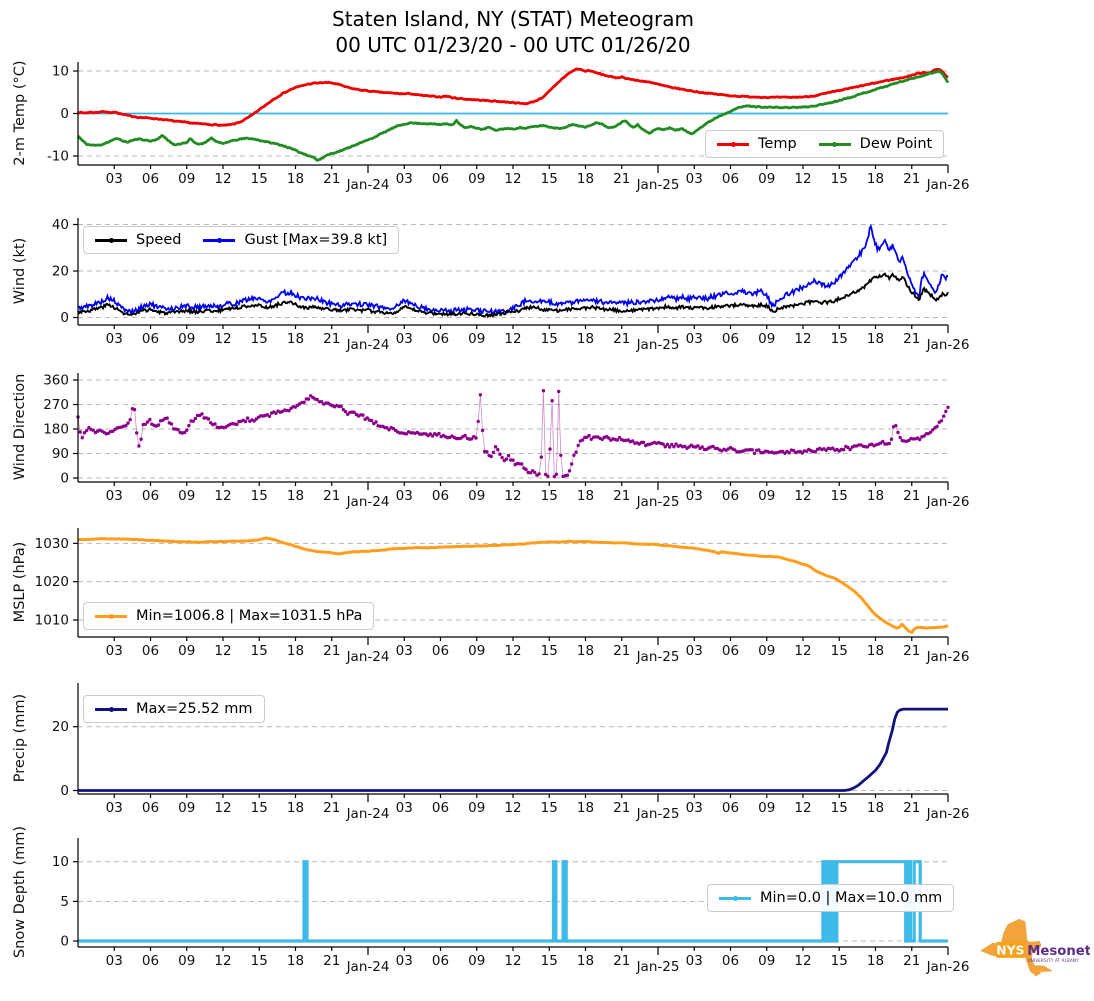  What do you see at coordinates (757, 144) in the screenshot?
I see `legend-item-temp: Temp` at bounding box center [757, 144].